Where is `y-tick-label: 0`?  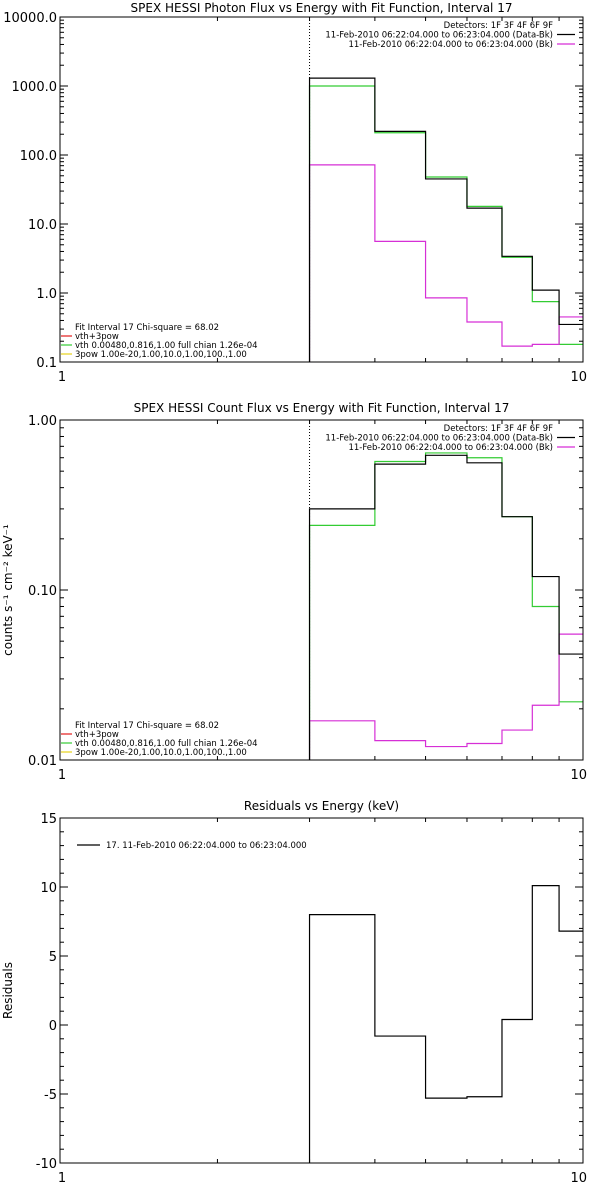
y-tick-label: 0 is located at coordinates (53, 1026).